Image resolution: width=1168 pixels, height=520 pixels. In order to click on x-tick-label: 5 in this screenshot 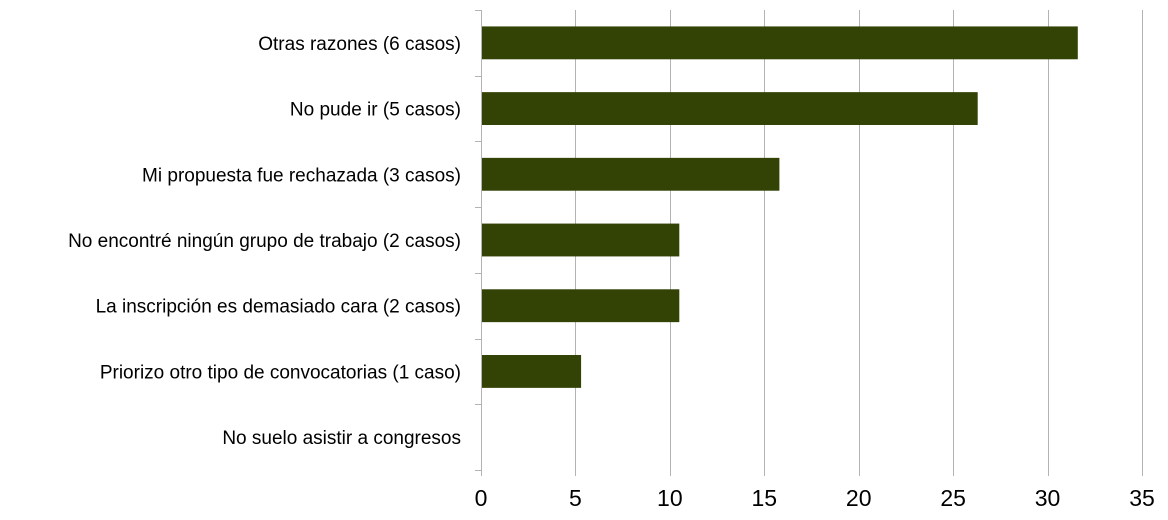, I will do `click(575, 498)`.